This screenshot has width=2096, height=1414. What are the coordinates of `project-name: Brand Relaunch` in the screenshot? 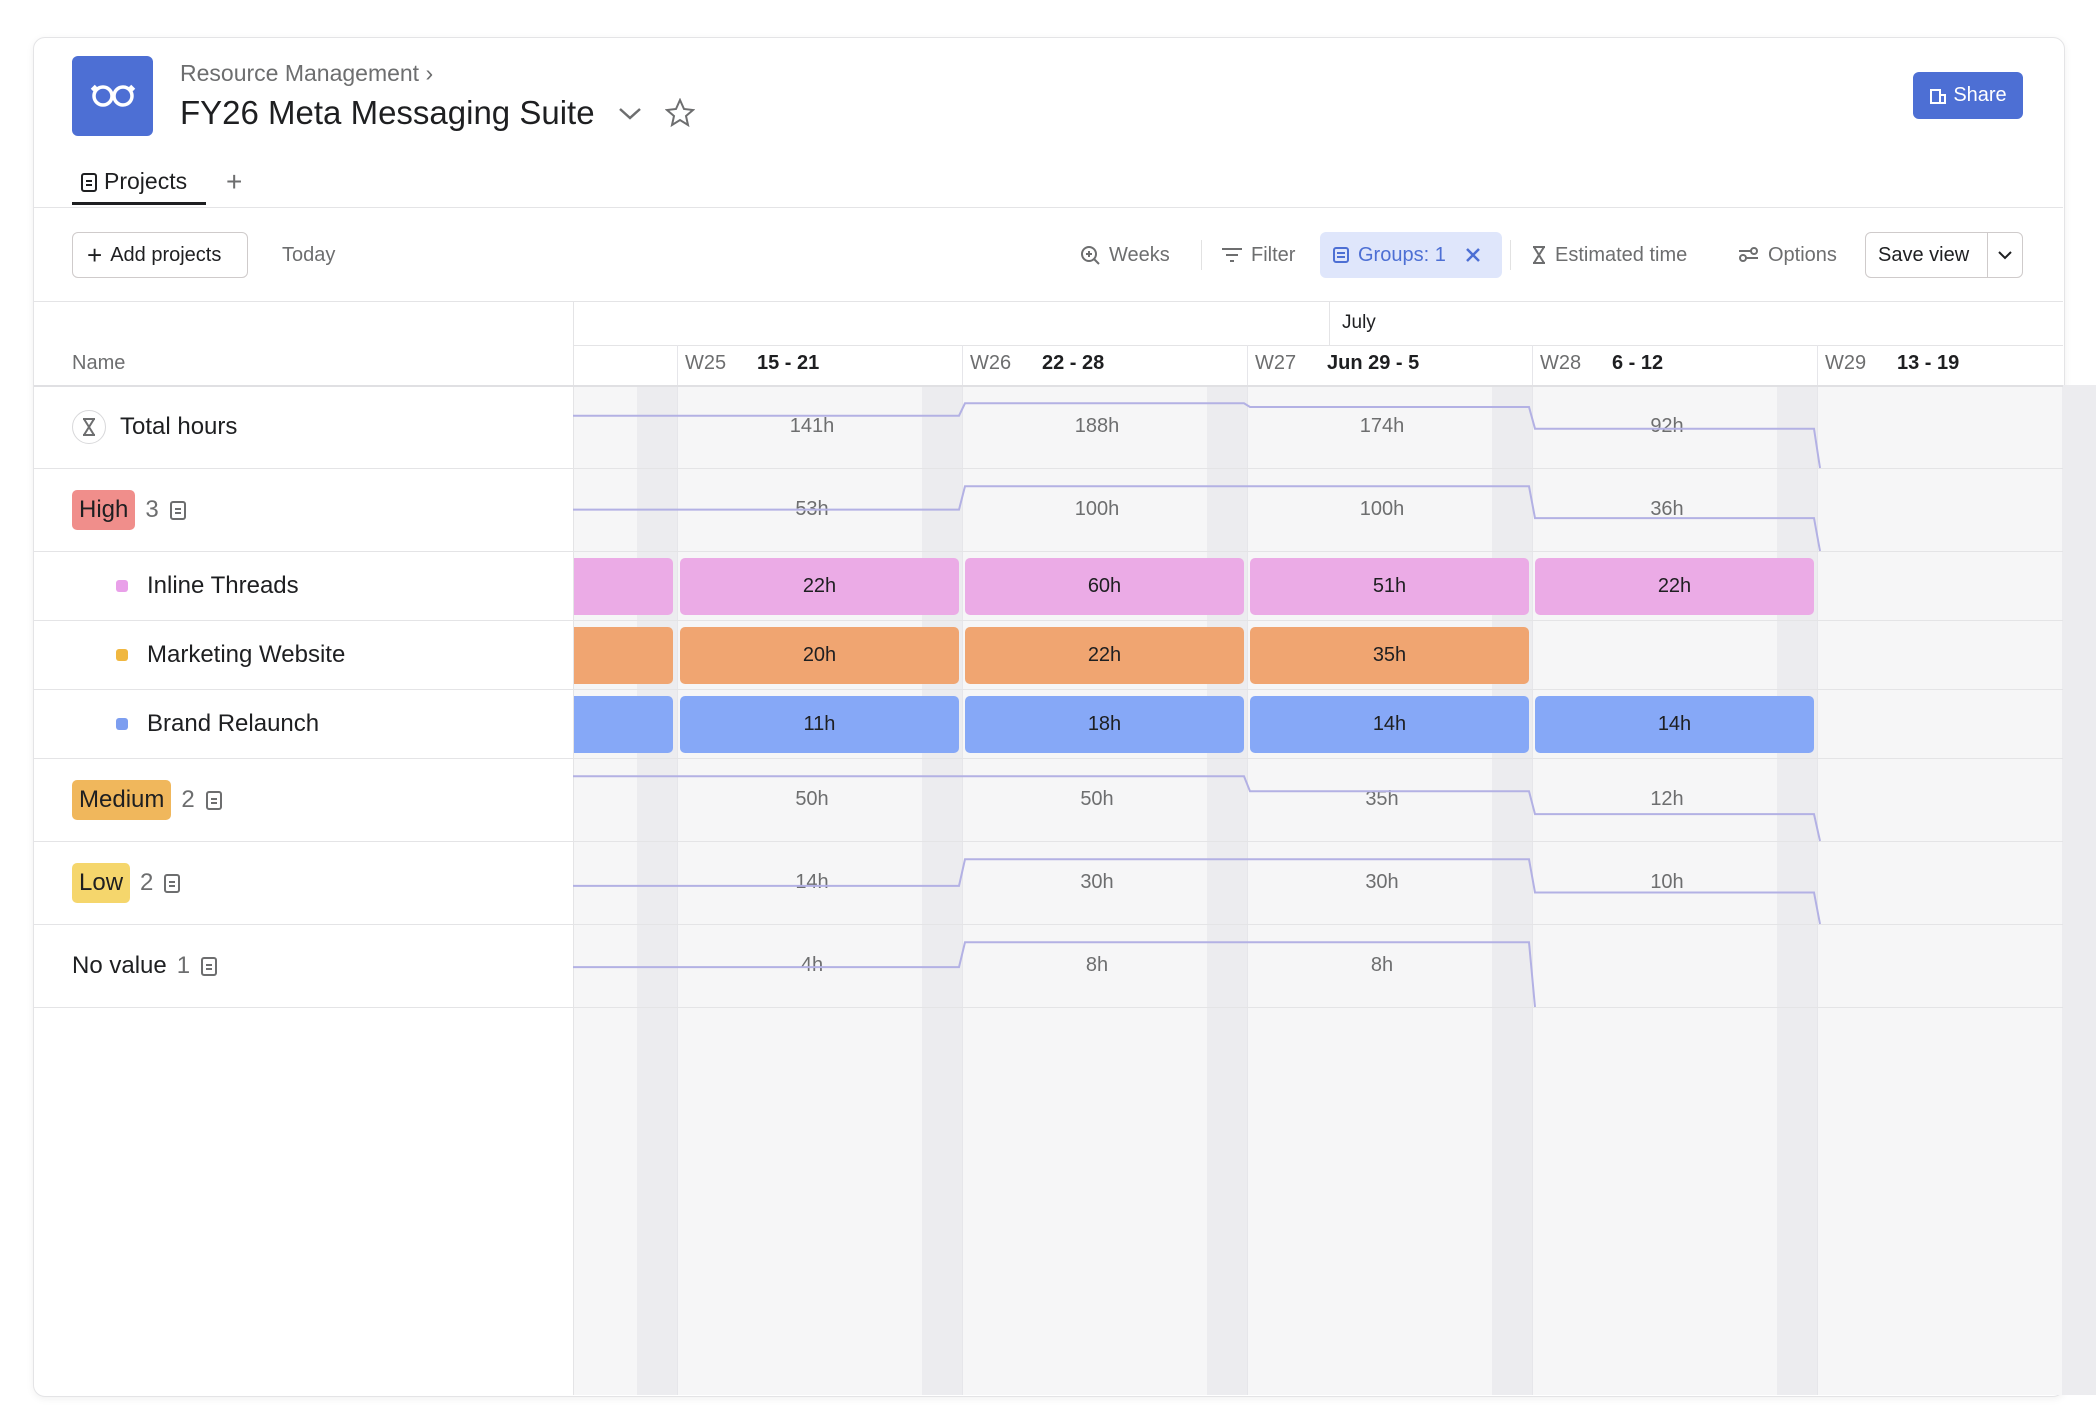 It's located at (233, 723).